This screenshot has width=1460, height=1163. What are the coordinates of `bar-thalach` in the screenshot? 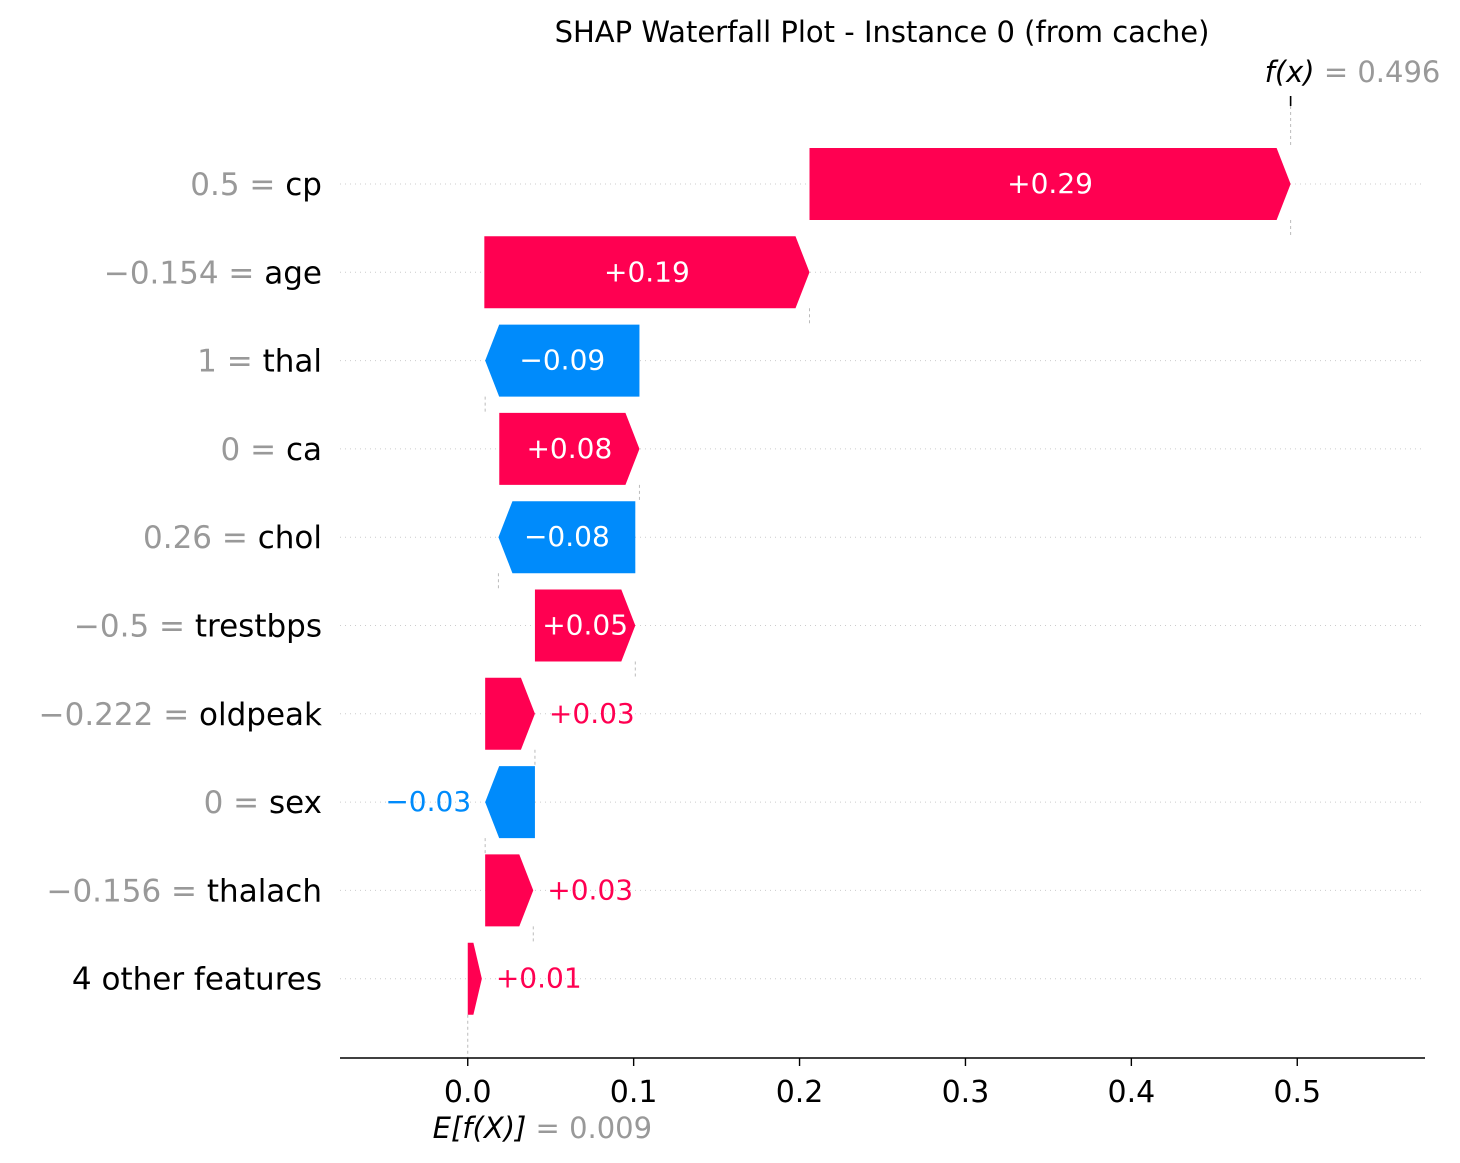 It's located at (509, 890).